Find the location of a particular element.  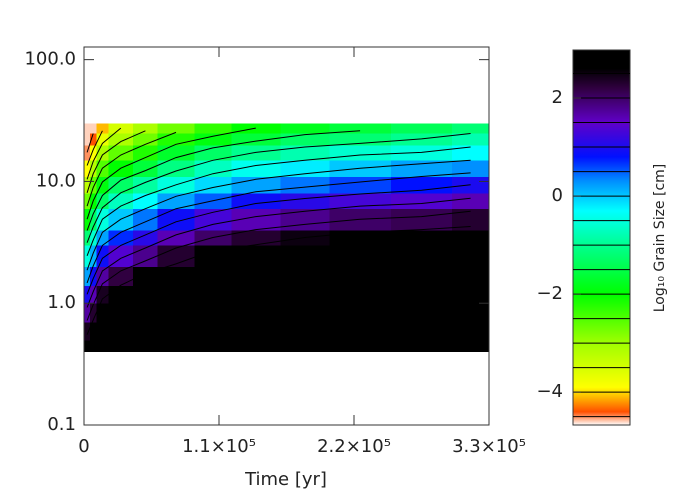

colorbar-tick-label: 2 is located at coordinates (557, 97).